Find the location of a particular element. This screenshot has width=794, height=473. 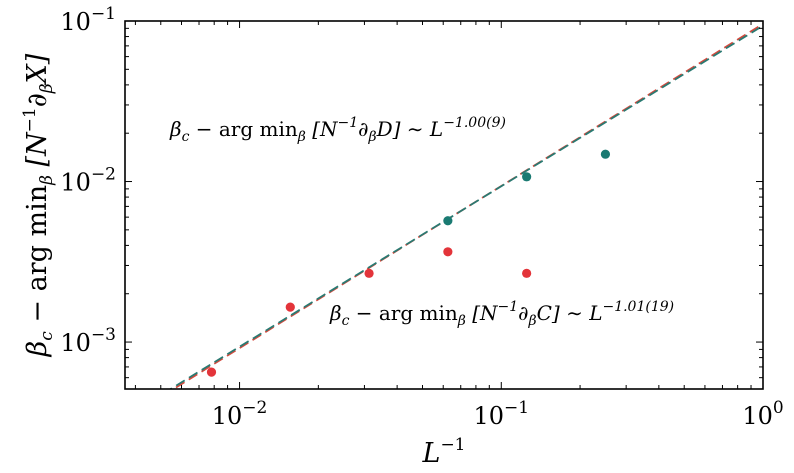

x-tick-label: 10⁻¹ is located at coordinates (501, 414).